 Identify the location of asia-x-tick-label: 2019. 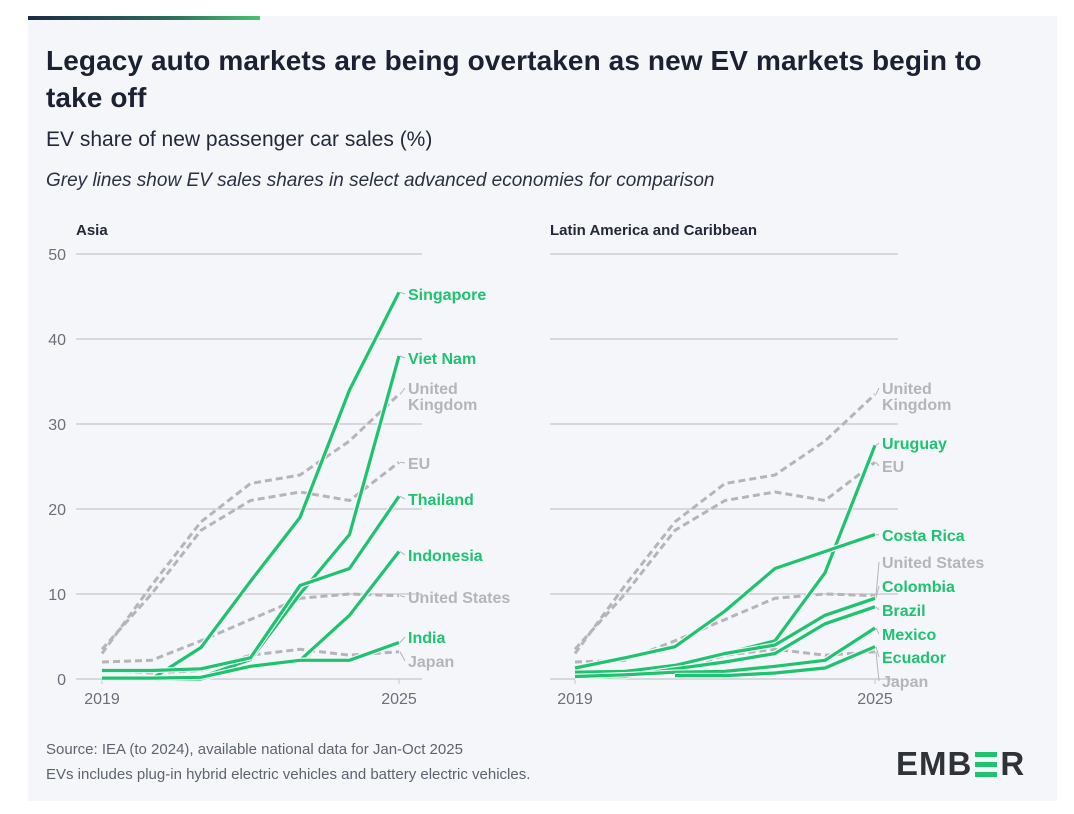
(102, 699).